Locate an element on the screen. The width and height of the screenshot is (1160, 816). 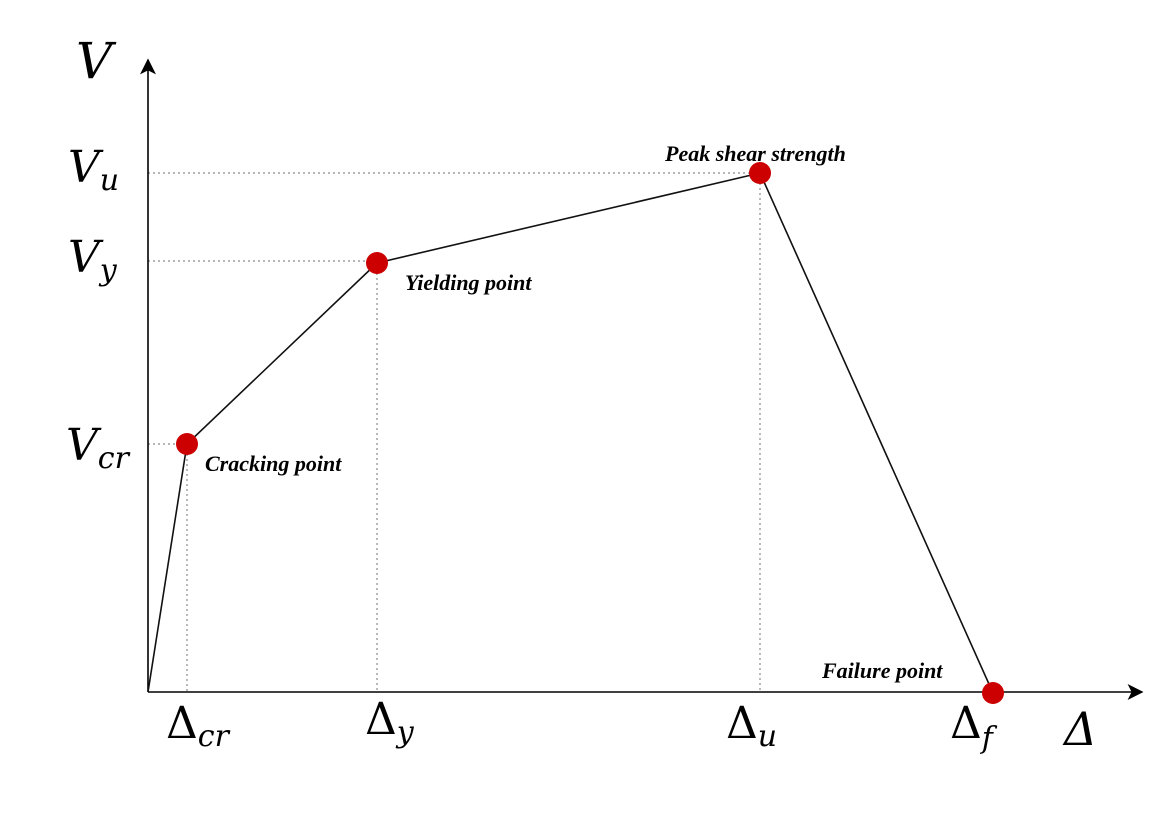
cracking-point-marker is located at coordinates (187, 444).